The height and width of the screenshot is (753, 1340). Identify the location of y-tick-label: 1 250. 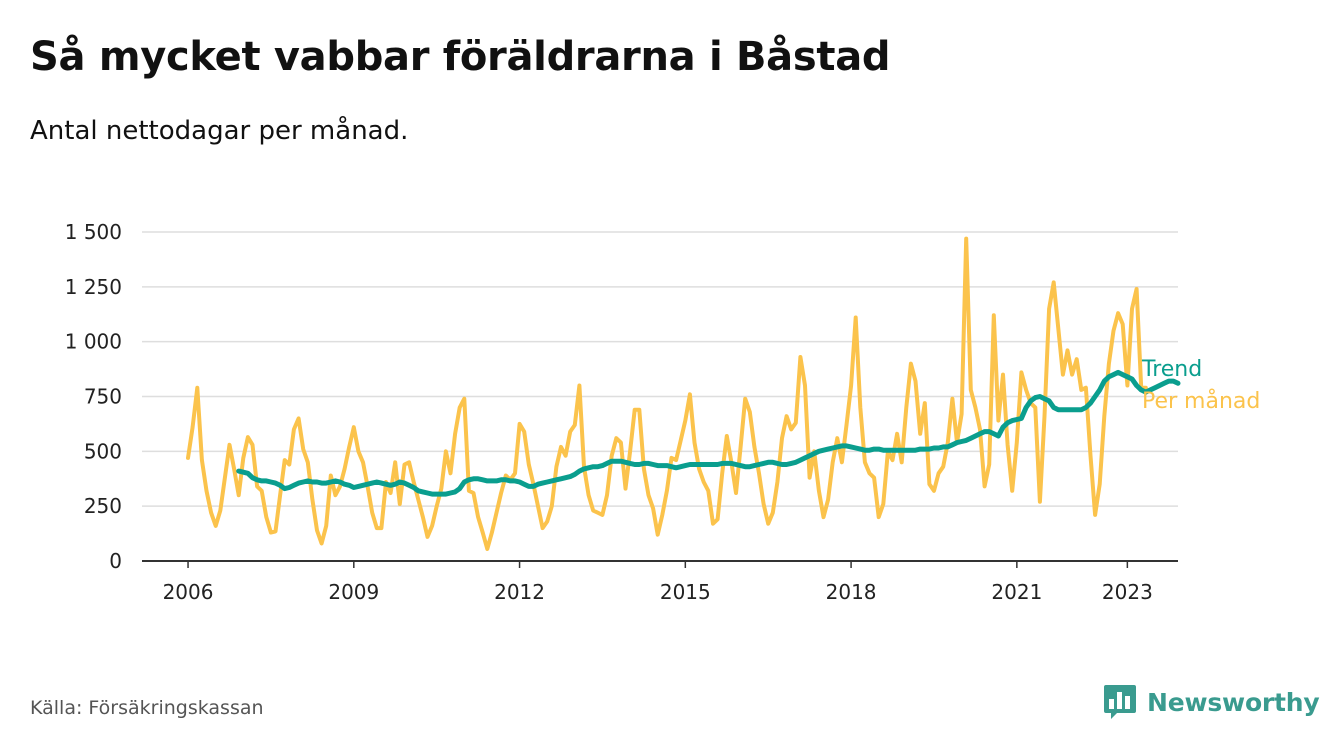
(93, 287).